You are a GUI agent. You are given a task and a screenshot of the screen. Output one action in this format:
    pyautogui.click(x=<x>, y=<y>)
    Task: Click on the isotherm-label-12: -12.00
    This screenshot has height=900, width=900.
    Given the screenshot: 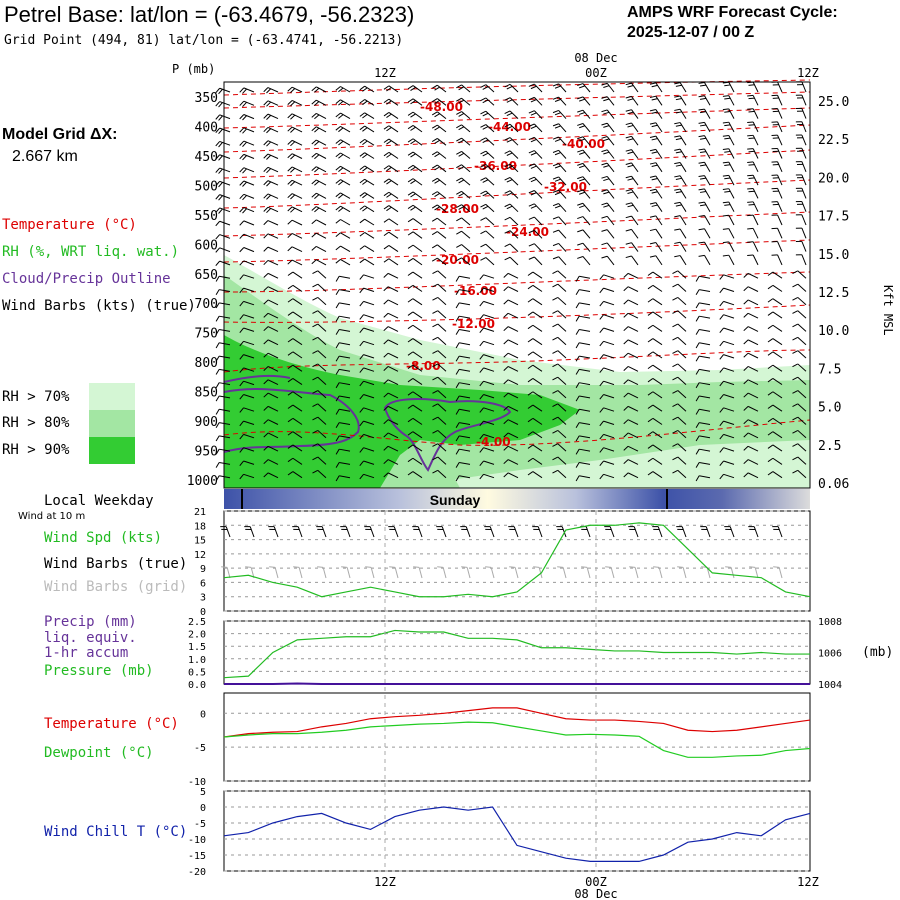 What is the action you would take?
    pyautogui.click(x=473, y=324)
    